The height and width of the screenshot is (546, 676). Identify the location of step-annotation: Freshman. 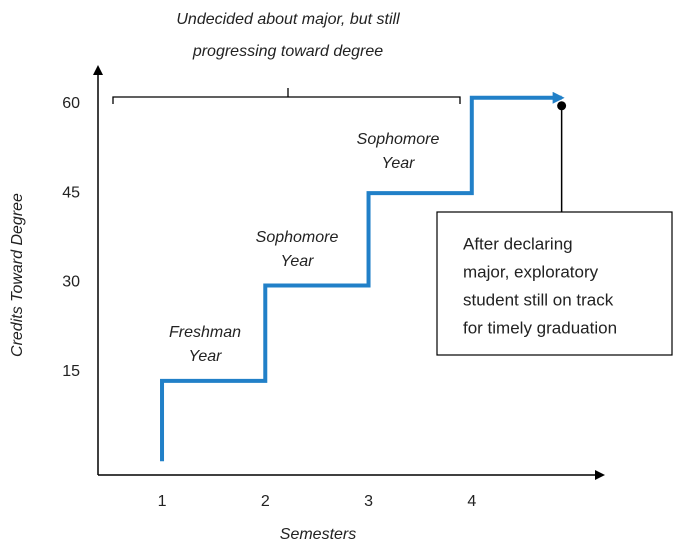
(205, 332).